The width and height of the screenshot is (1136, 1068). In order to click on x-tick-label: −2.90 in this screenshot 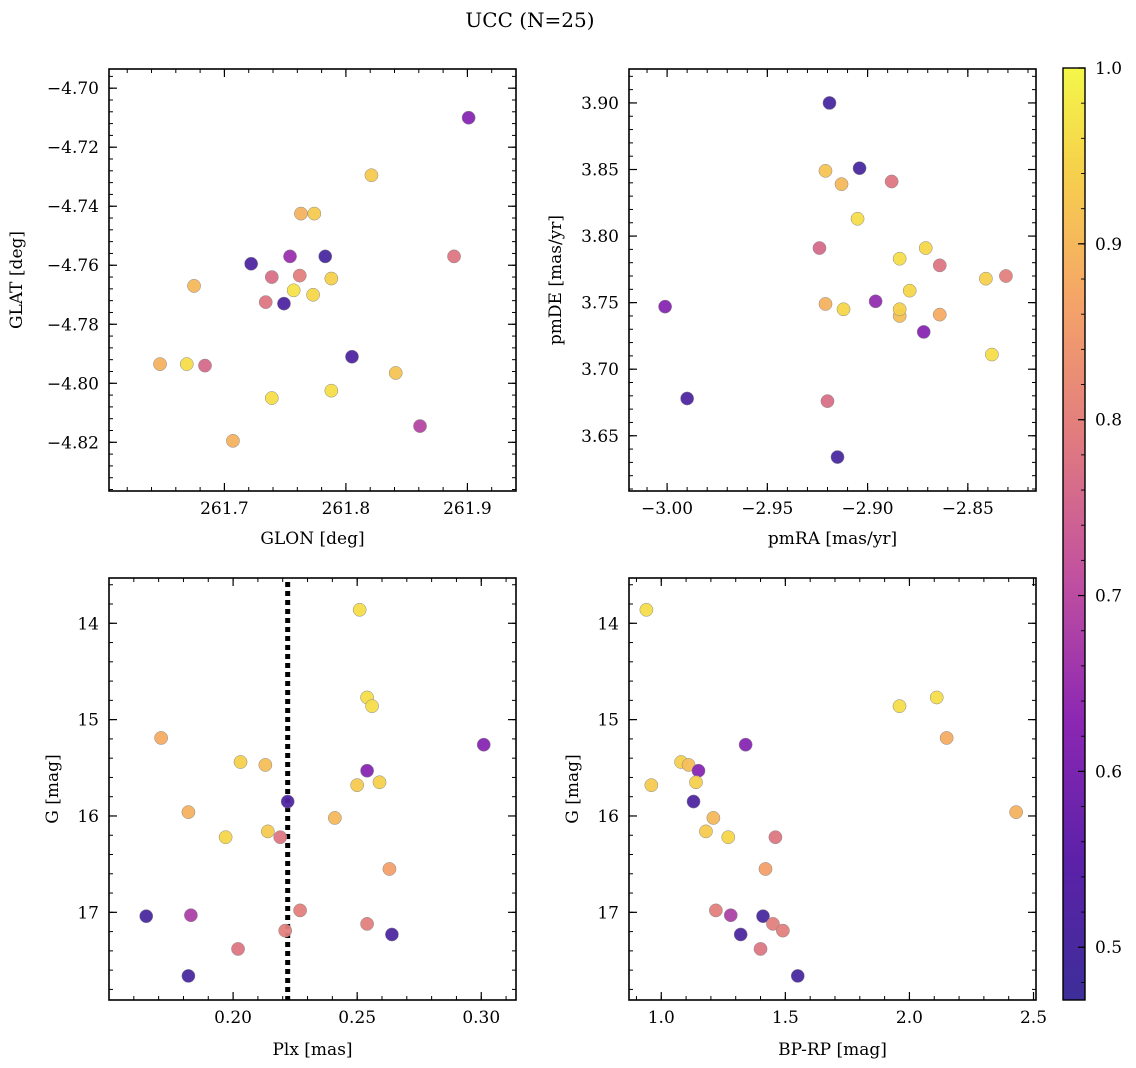, I will do `click(868, 509)`.